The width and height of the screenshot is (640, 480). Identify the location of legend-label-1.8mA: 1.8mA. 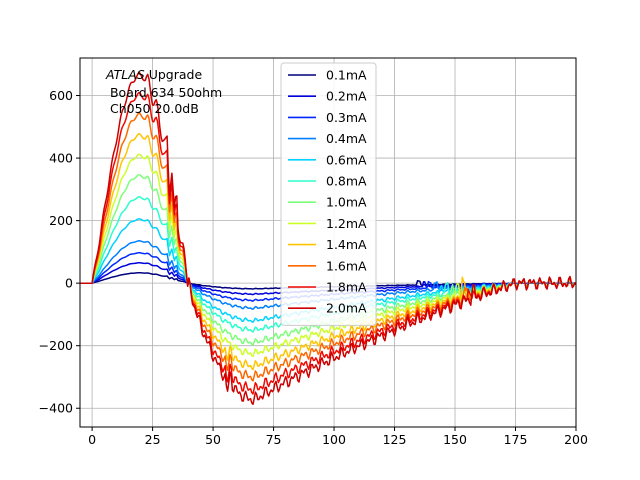
(346, 287).